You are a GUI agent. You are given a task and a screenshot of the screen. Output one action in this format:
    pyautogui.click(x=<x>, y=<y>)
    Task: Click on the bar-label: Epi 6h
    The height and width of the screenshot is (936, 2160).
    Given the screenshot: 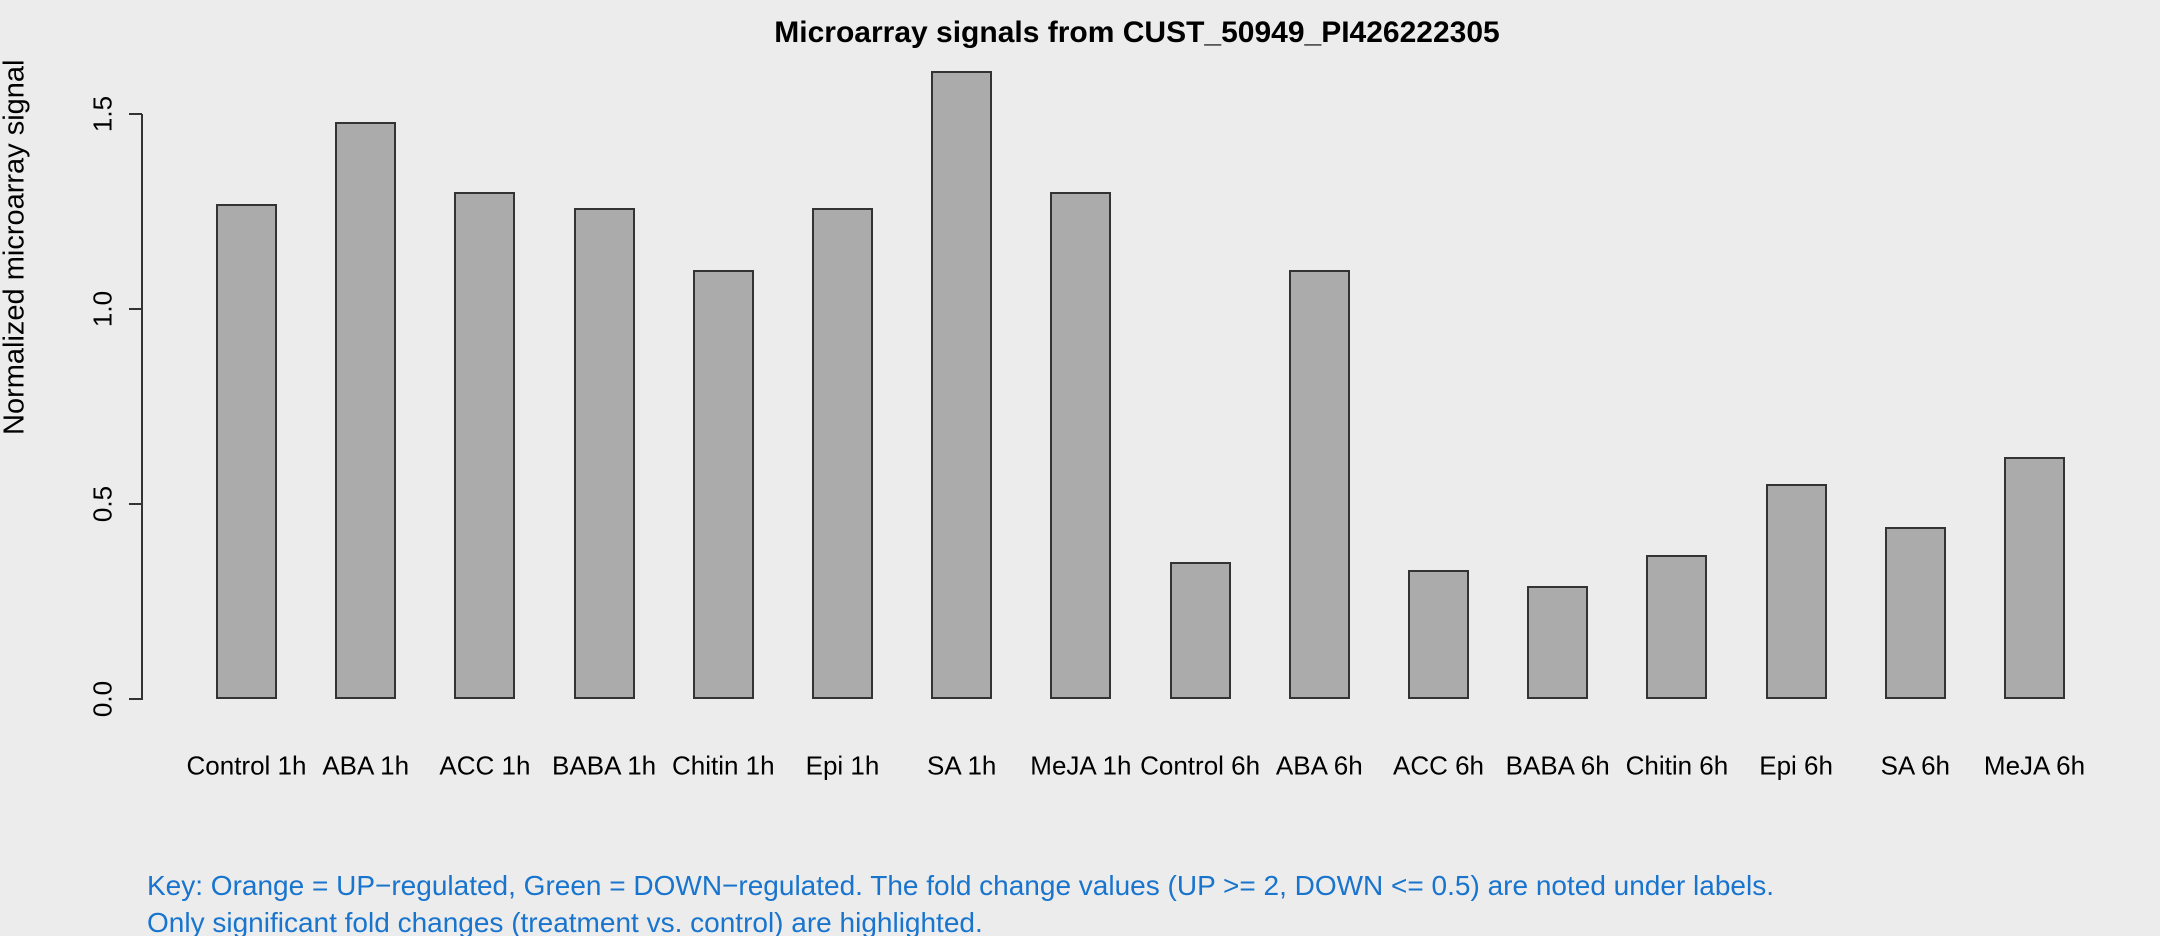 What is the action you would take?
    pyautogui.click(x=1796, y=765)
    